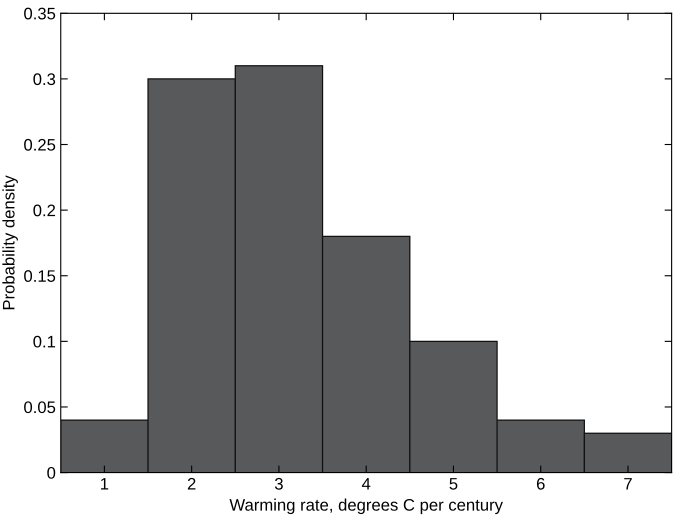 This screenshot has width=675, height=531. I want to click on x-tick-label: 5, so click(453, 484).